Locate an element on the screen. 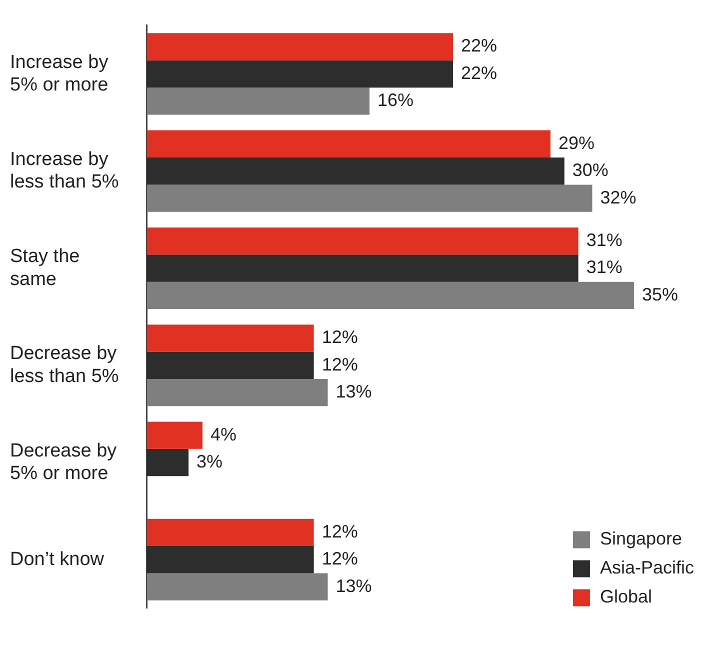 This screenshot has height=645, width=707. y-tick-label: Increase by 5% or more is located at coordinates (59, 74).